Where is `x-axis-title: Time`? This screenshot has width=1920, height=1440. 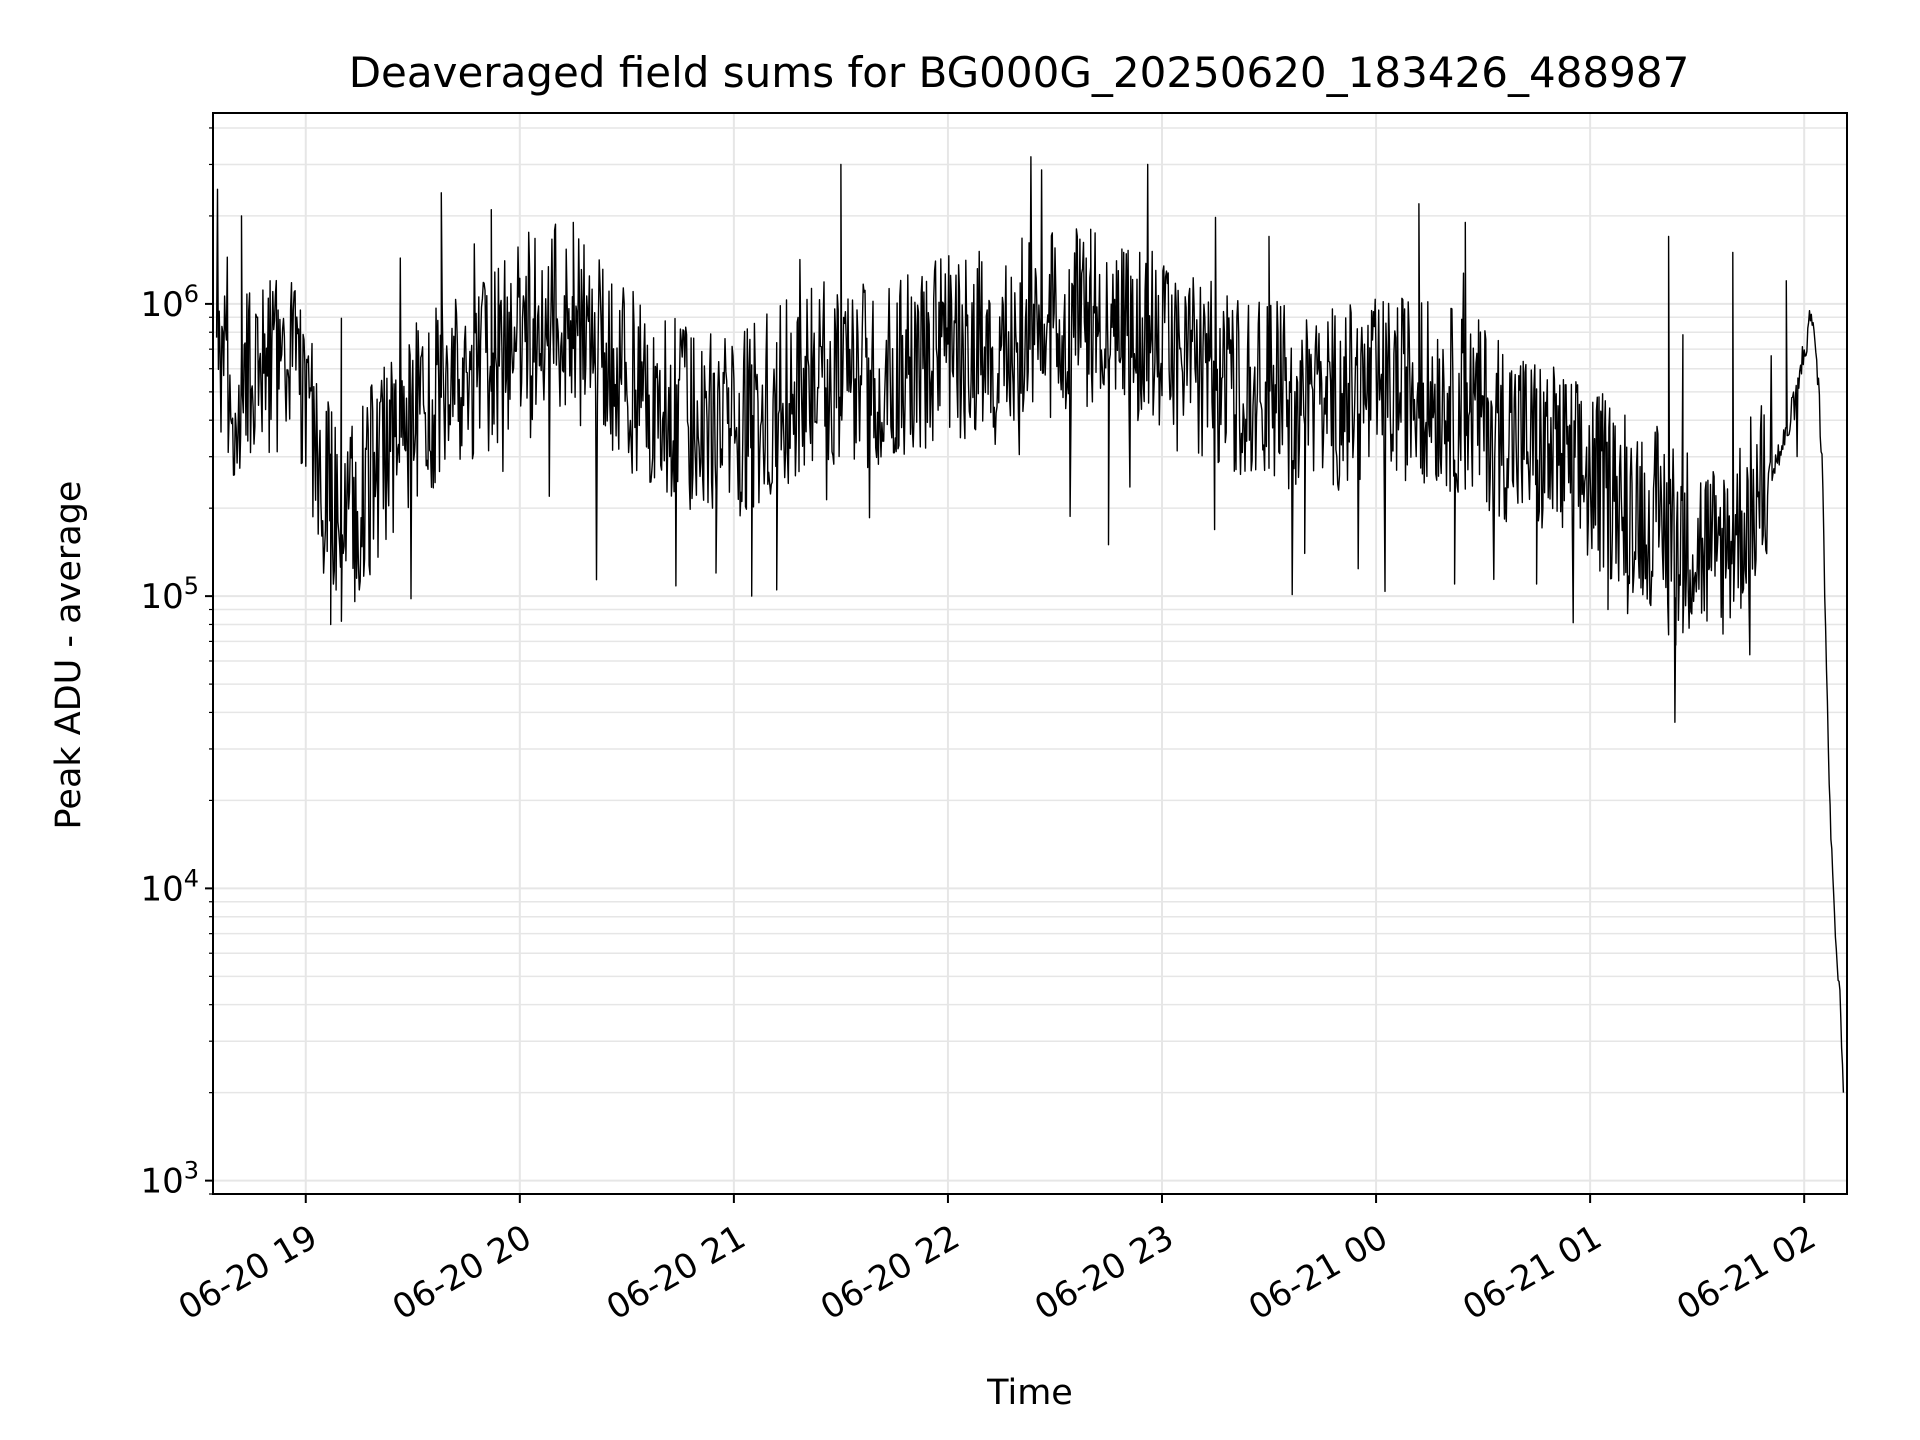 x-axis-title: Time is located at coordinates (1029, 1393).